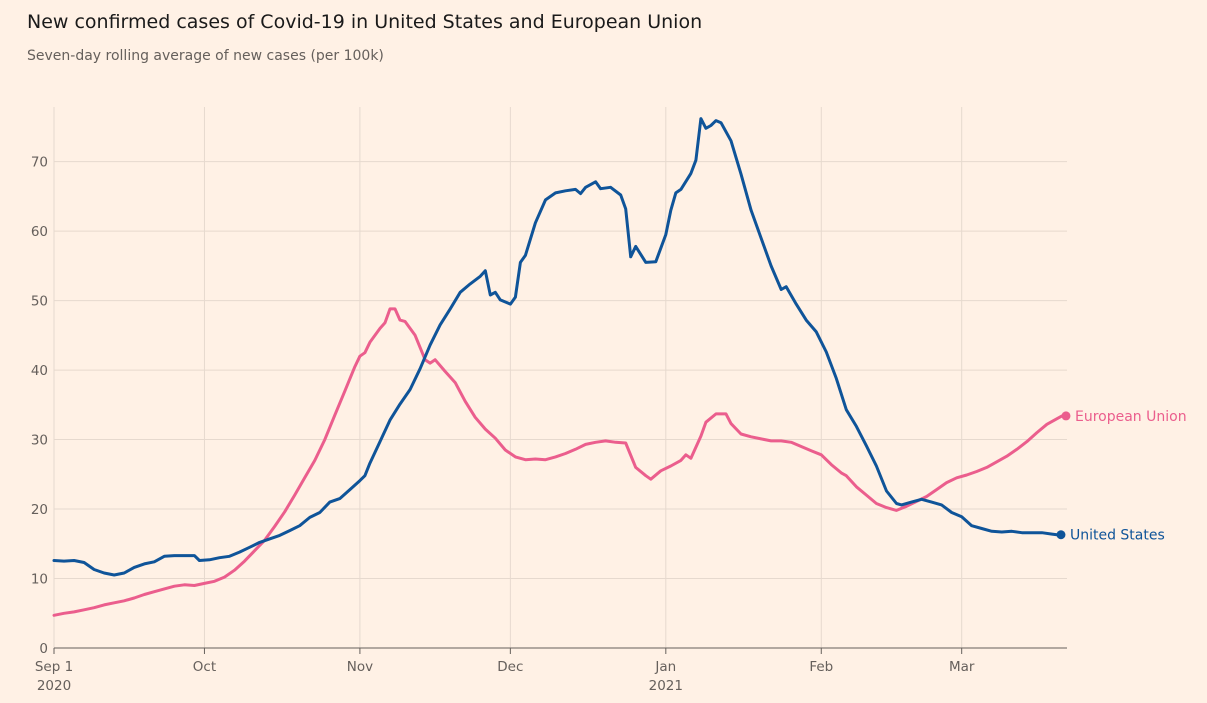  I want to click on y-tick-label: 60, so click(39, 232).